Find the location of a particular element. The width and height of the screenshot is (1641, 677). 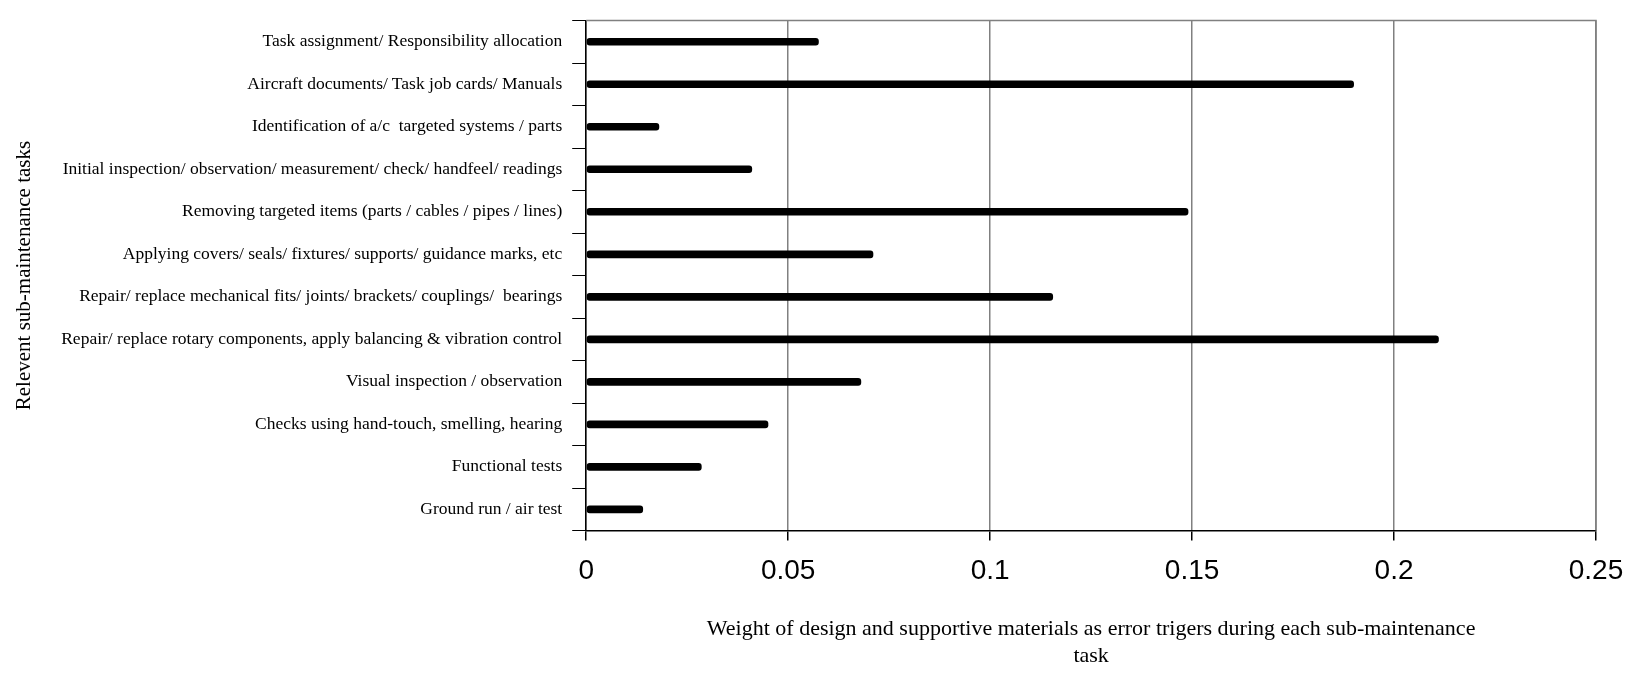

x-tick-label: 0.05 is located at coordinates (788, 570).